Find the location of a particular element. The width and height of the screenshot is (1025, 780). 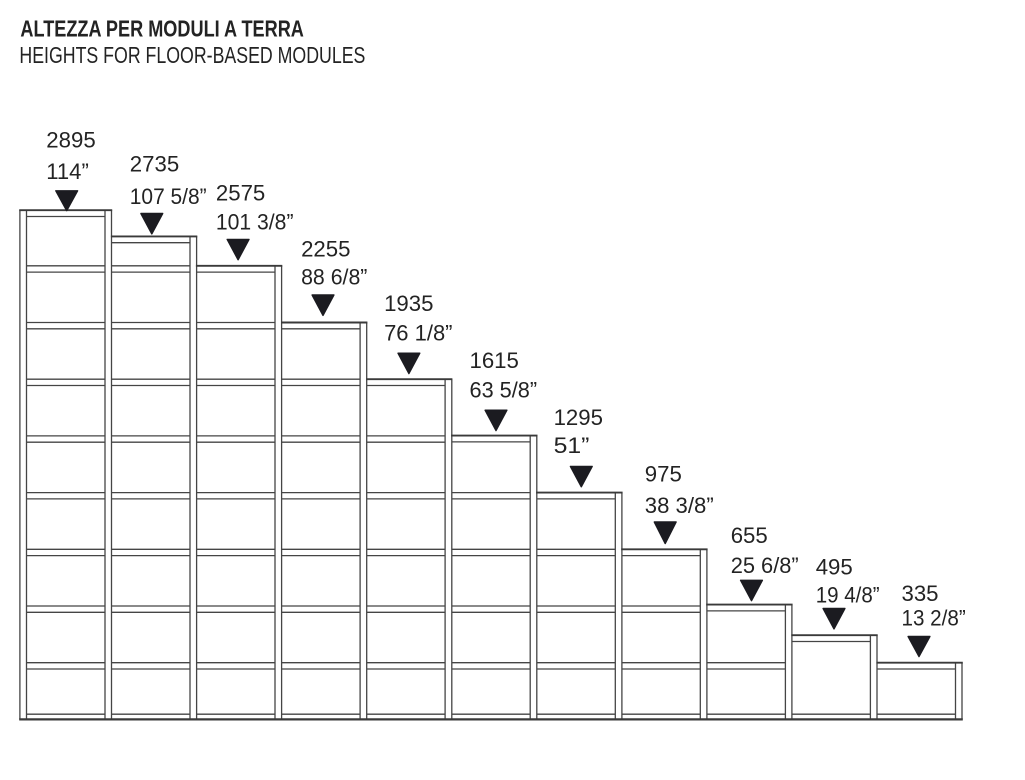

svg-text: 975 is located at coordinates (663, 474).